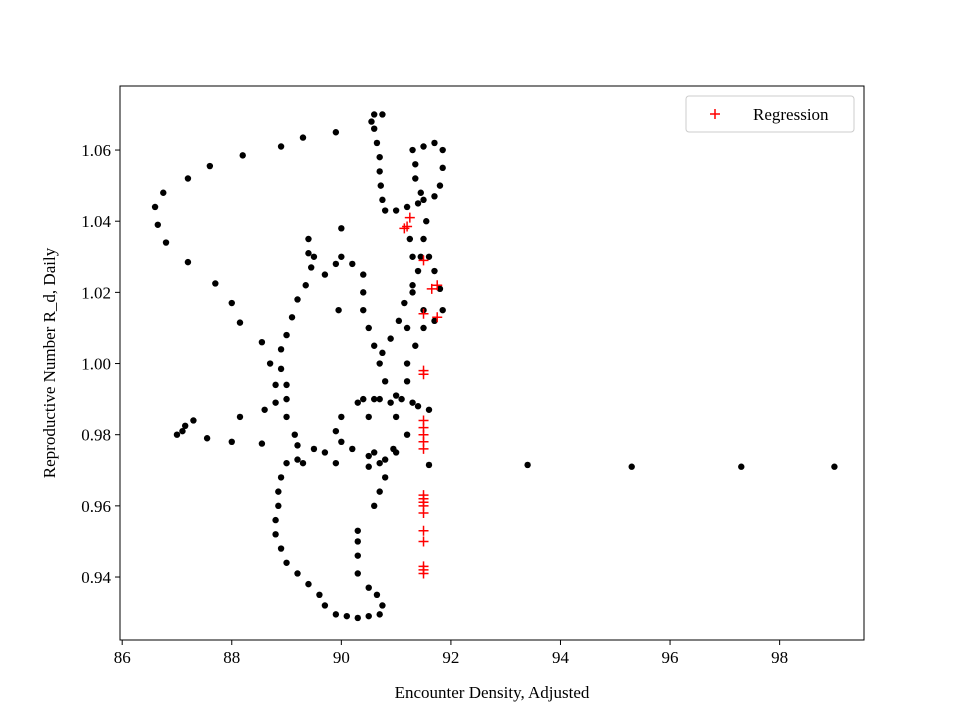  Describe the element at coordinates (341, 657) in the screenshot. I see `x-tick-label: 90` at that location.